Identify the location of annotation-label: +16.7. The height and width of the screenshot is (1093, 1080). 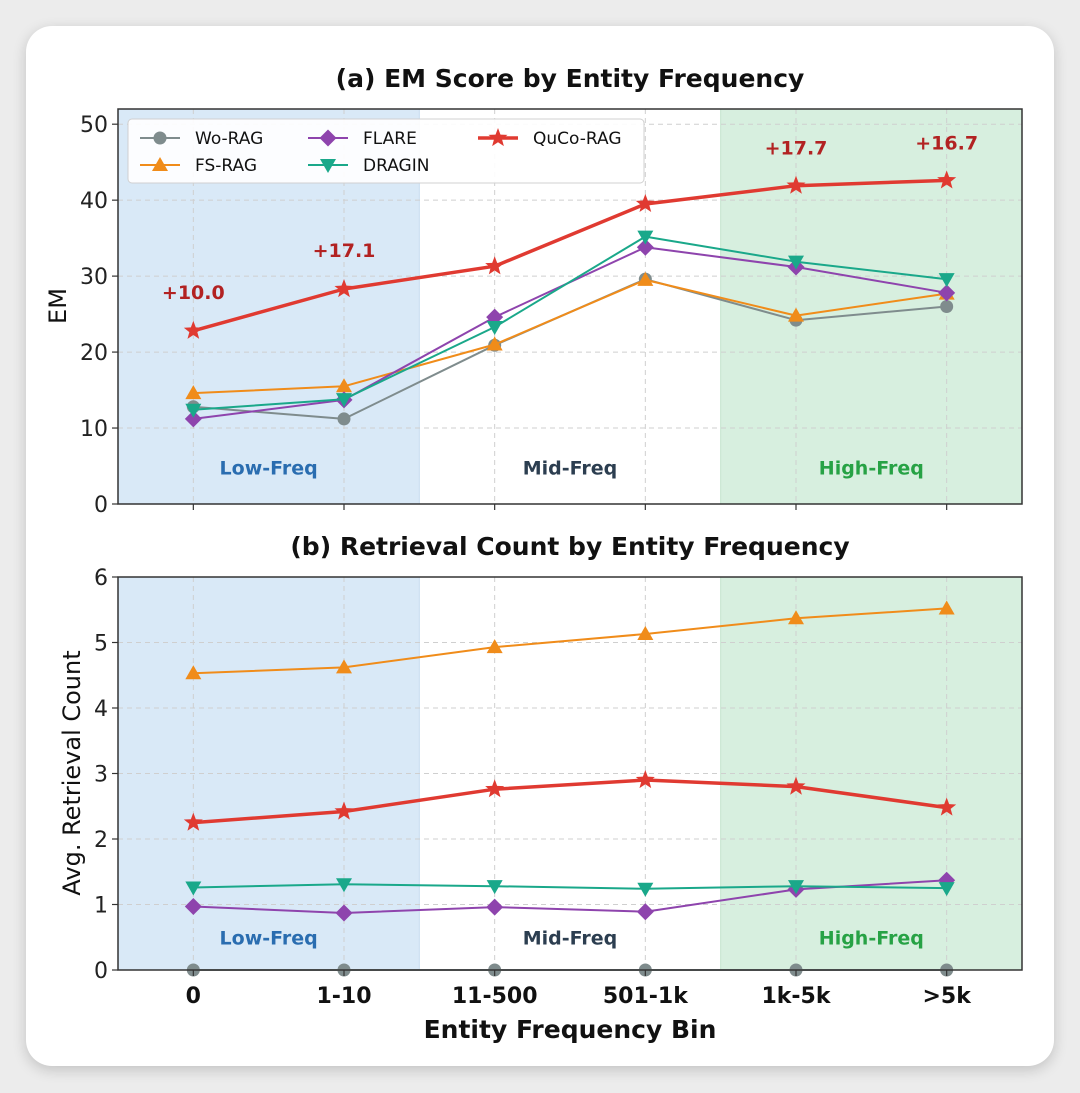
(946, 143).